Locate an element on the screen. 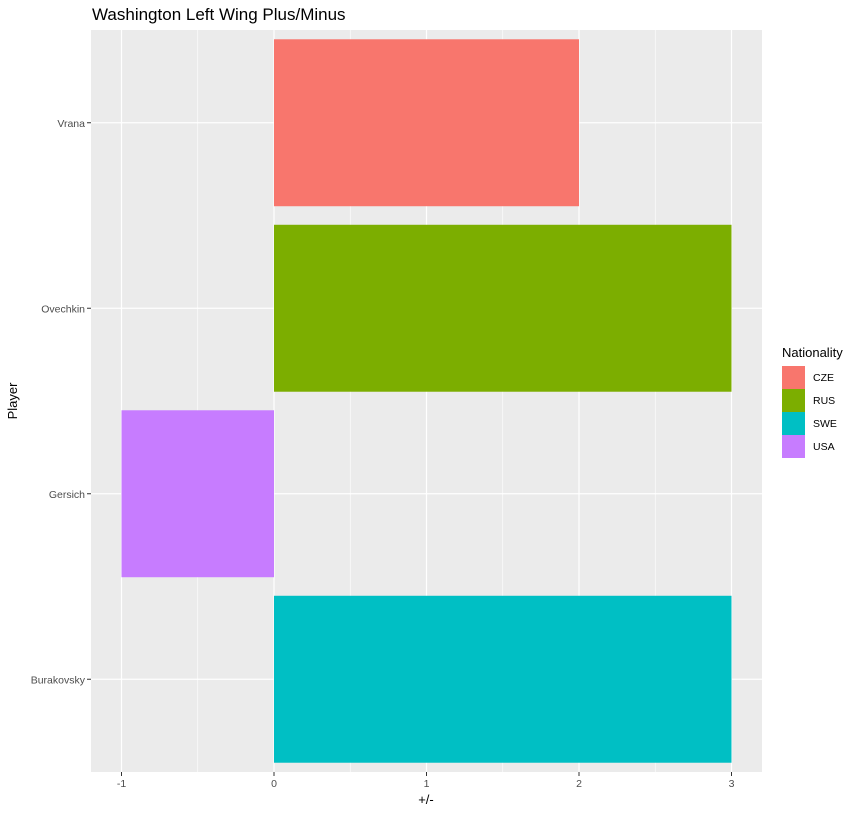 This screenshot has height=815, width=866. y-tick-label: Ovechkin is located at coordinates (63, 309).